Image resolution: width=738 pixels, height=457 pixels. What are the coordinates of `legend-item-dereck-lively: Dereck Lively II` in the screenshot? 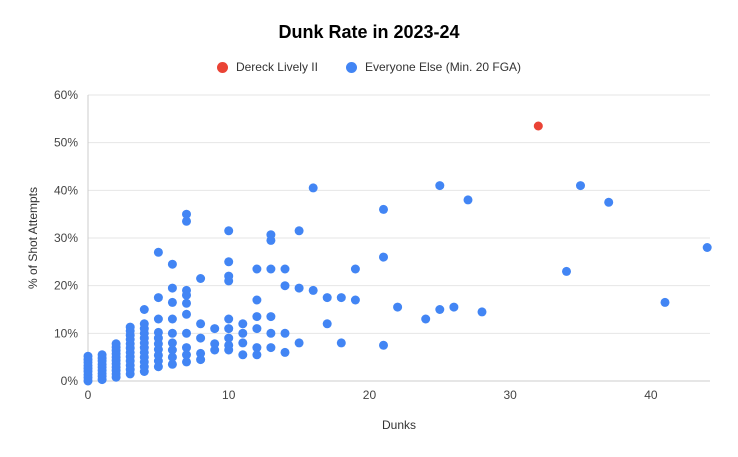 It's located at (267, 67).